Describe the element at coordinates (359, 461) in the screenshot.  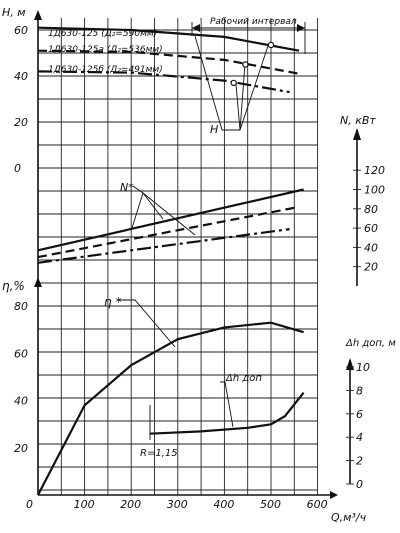
I see `npsh-tick-label: 2` at that location.